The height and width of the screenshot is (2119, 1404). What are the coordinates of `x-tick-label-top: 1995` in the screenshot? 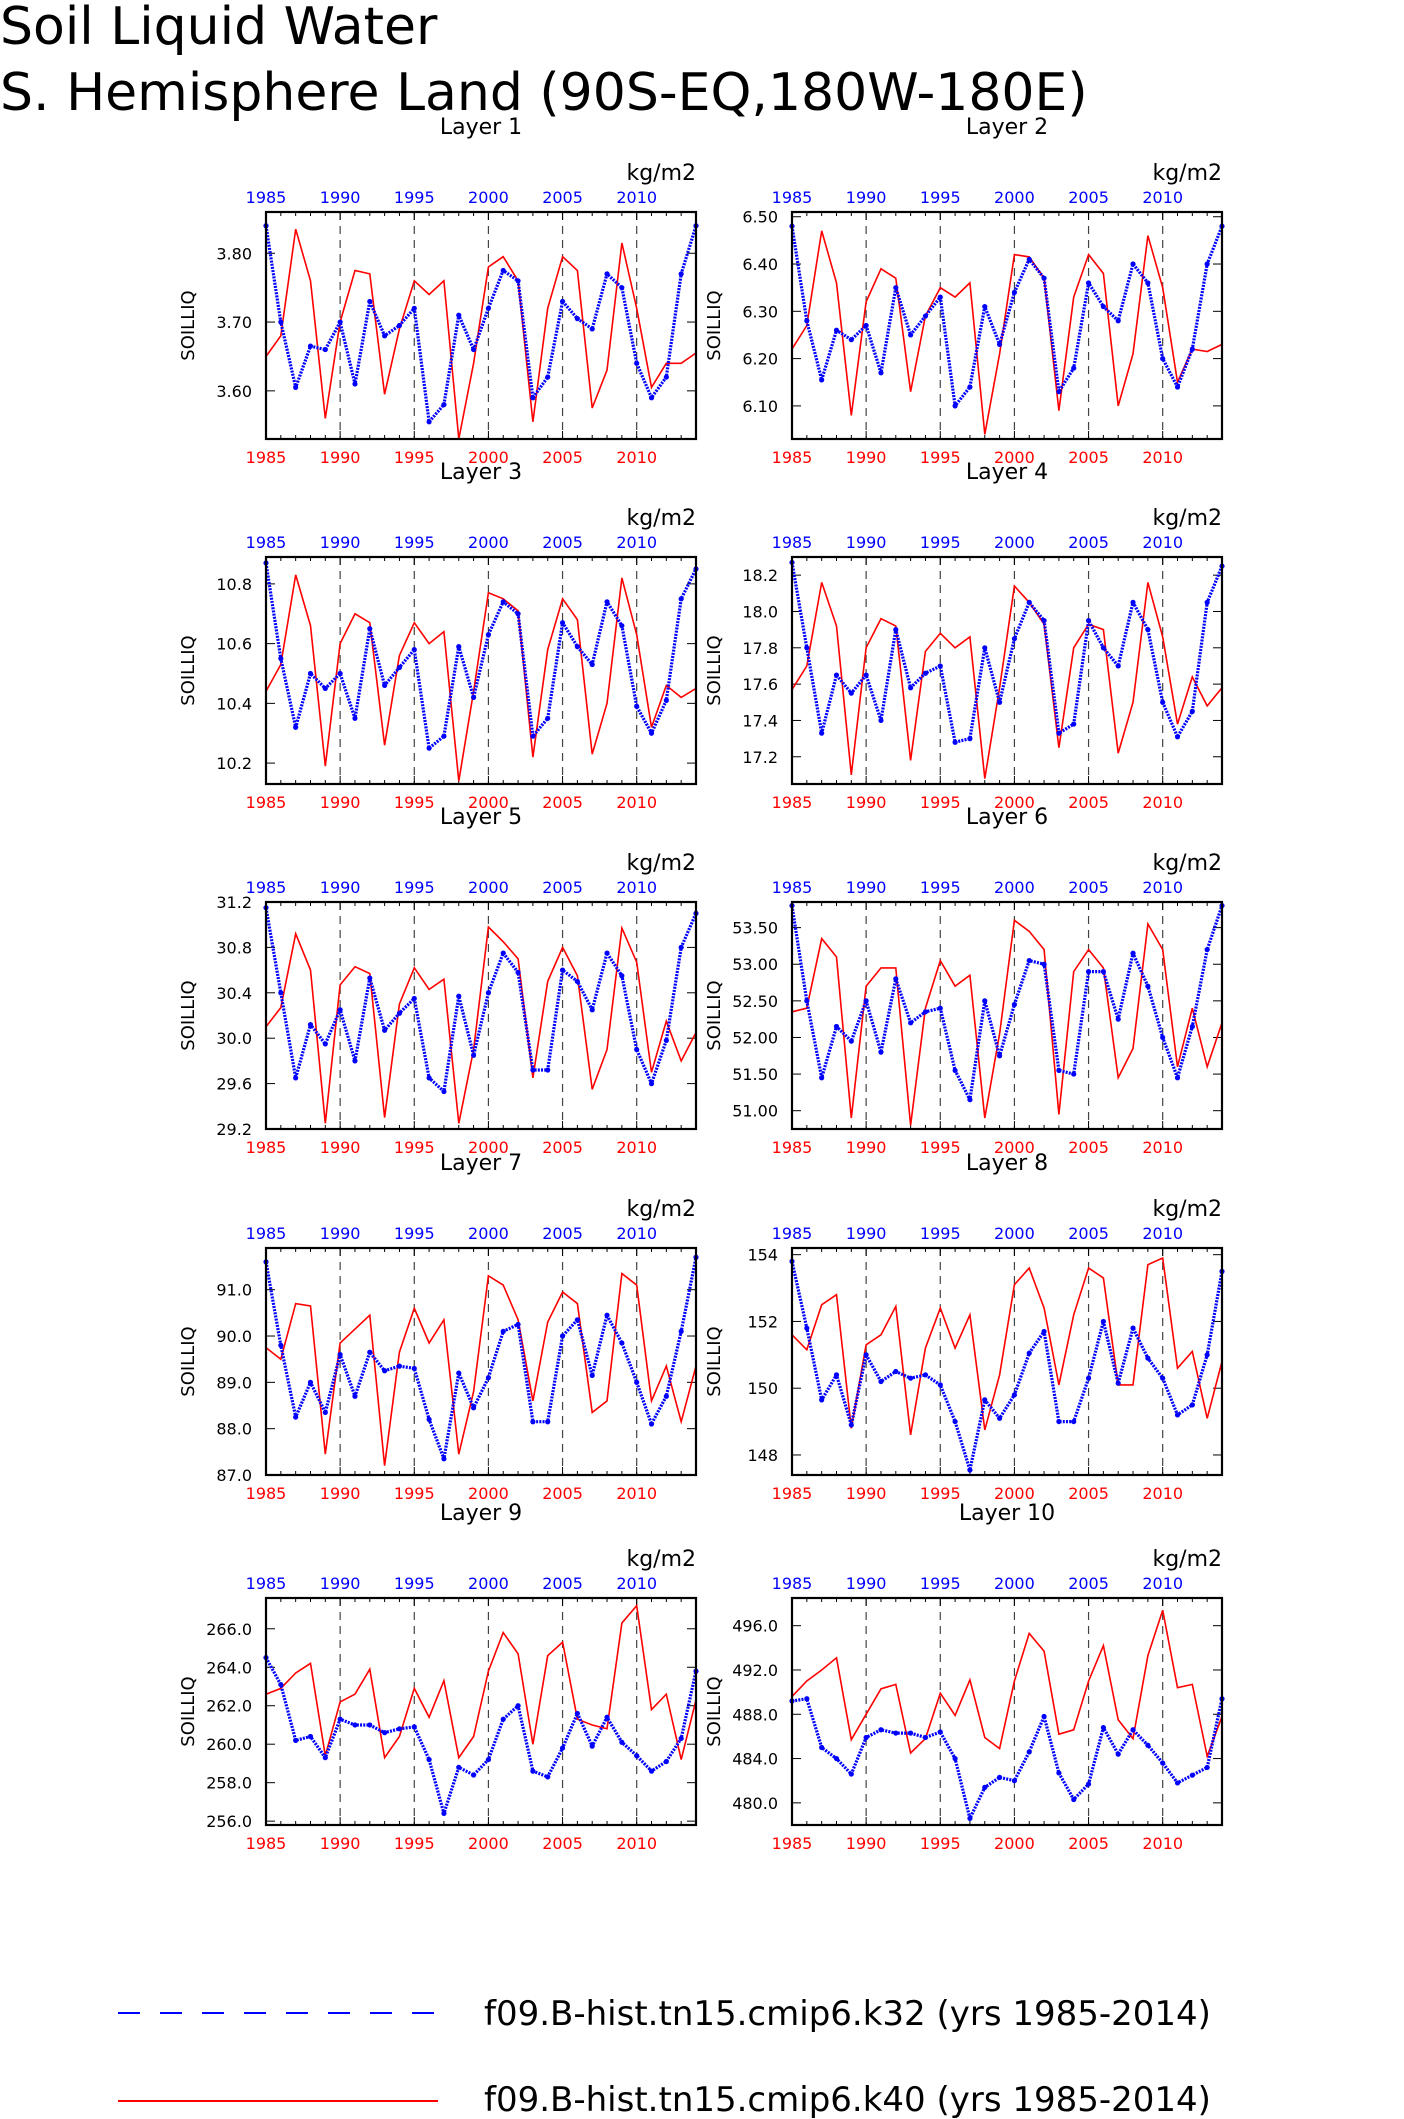 It's located at (940, 197).